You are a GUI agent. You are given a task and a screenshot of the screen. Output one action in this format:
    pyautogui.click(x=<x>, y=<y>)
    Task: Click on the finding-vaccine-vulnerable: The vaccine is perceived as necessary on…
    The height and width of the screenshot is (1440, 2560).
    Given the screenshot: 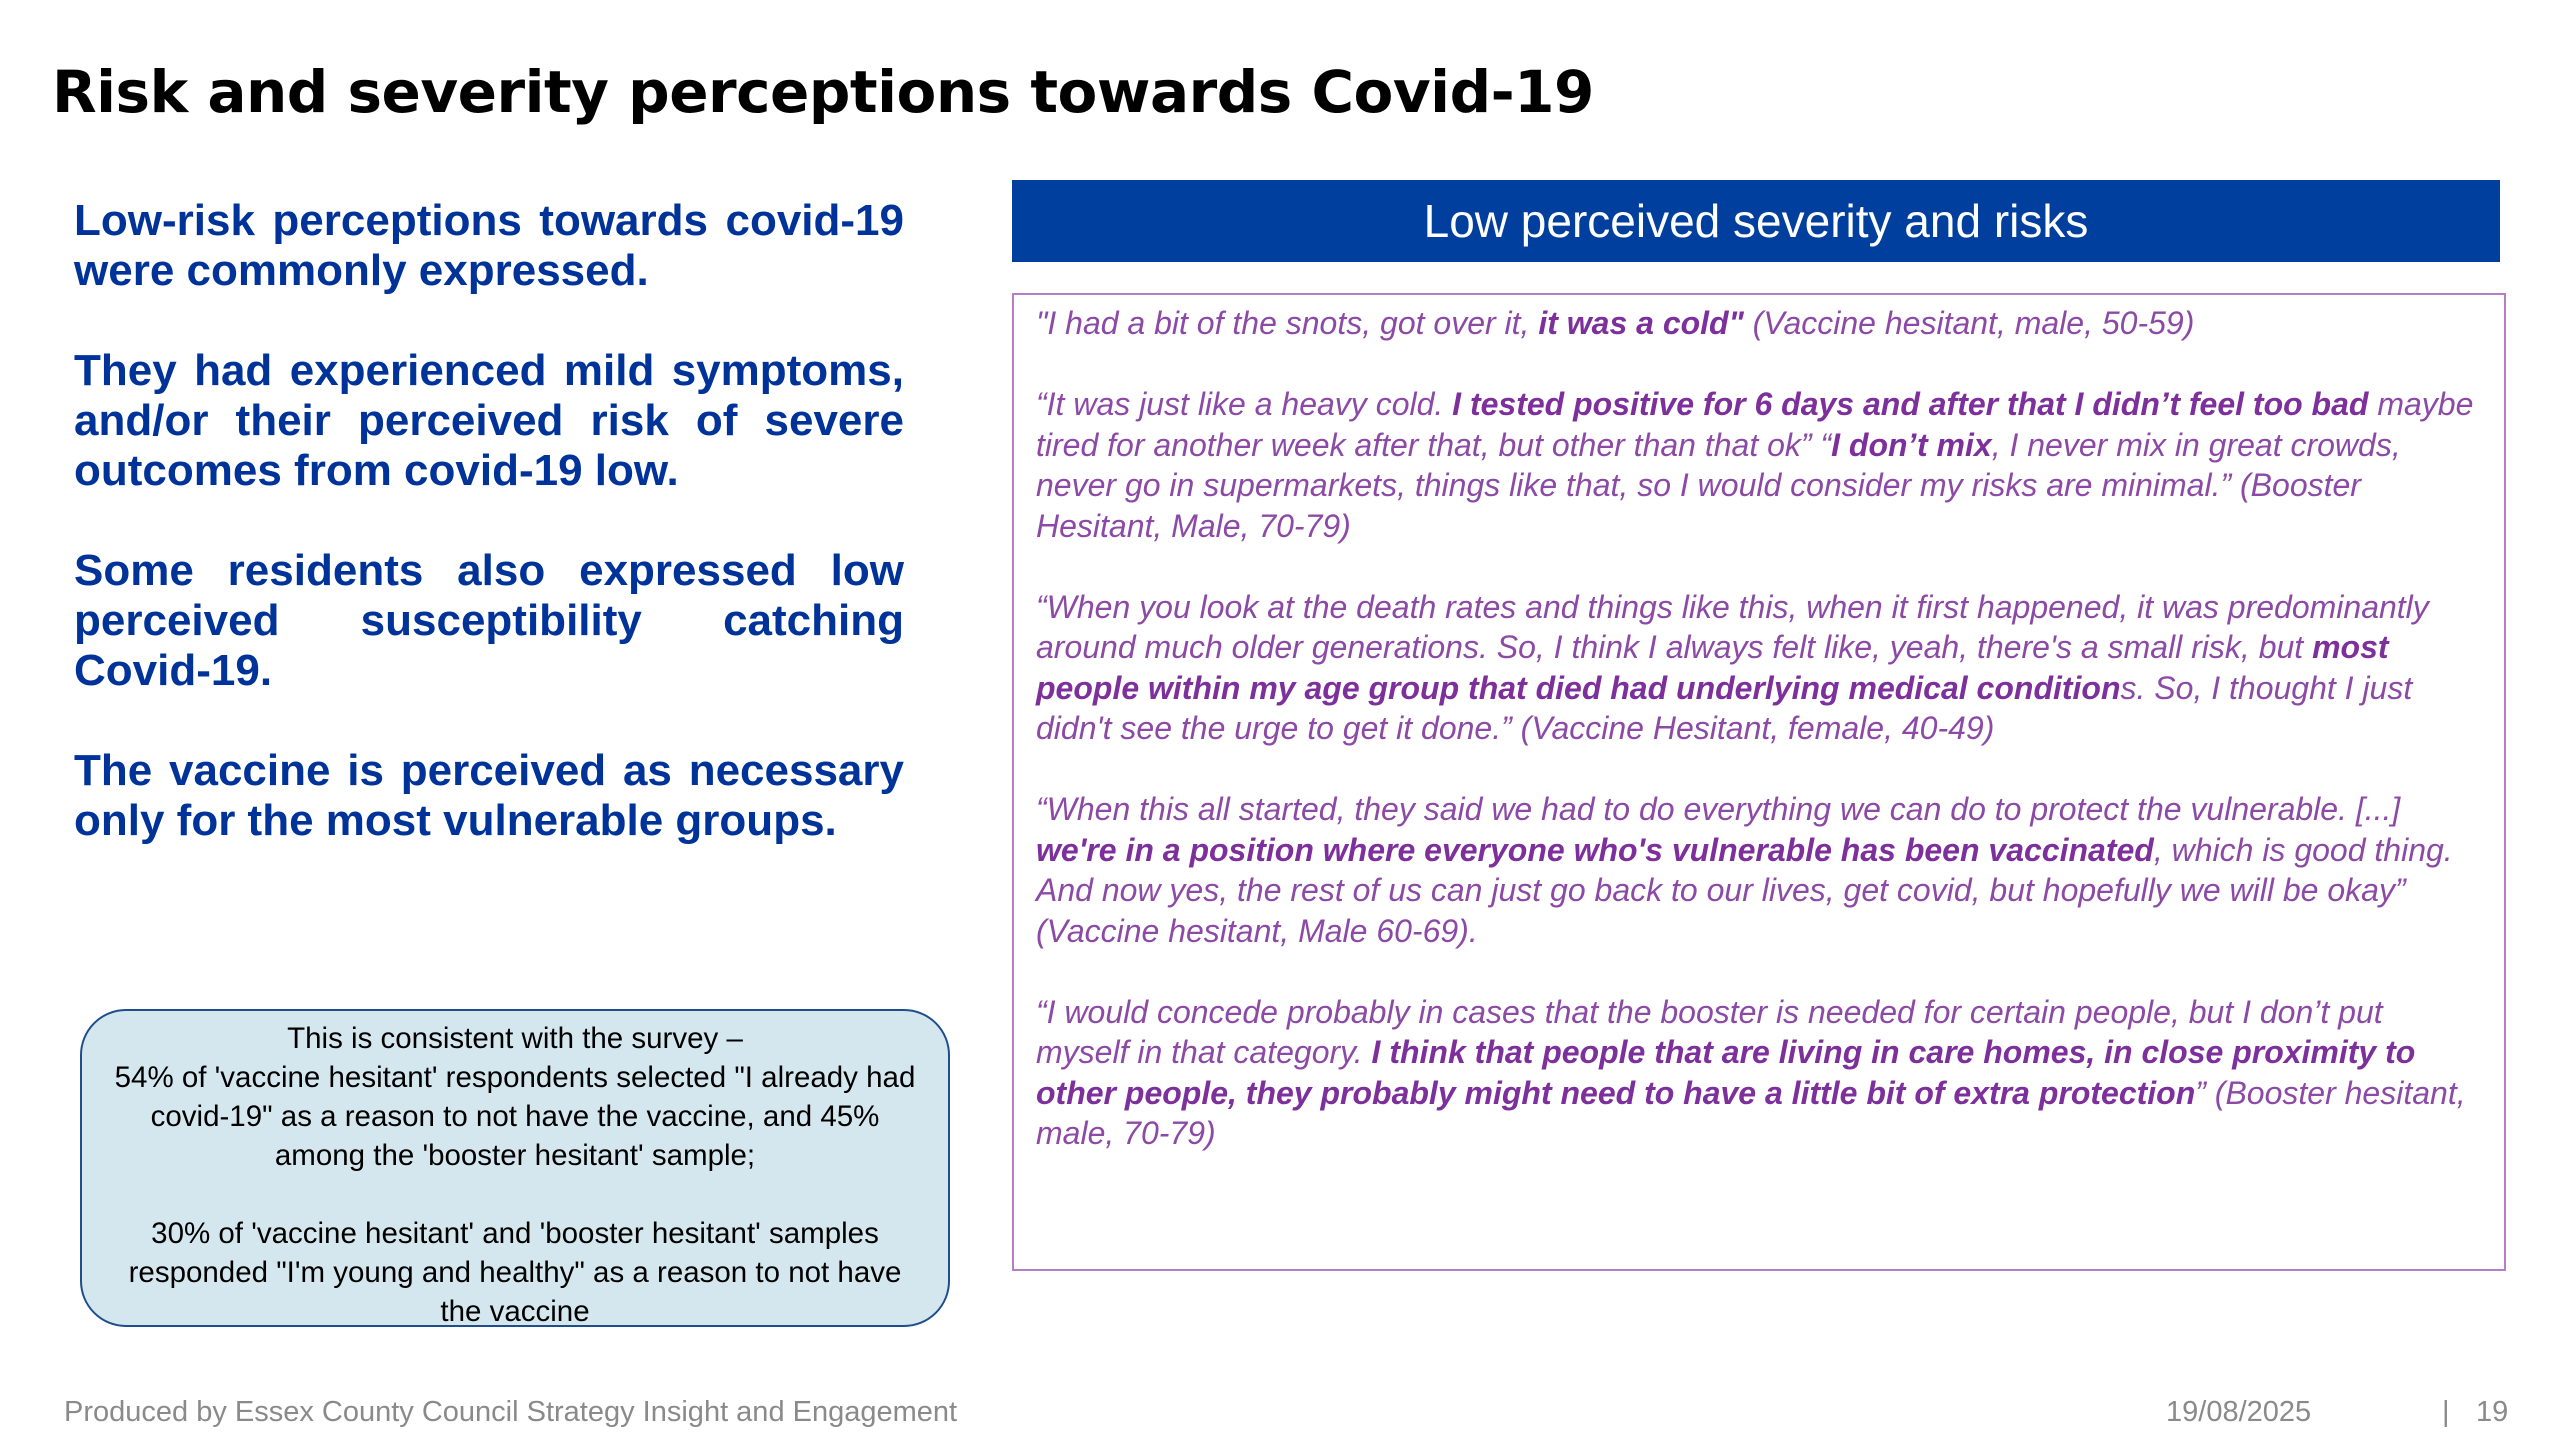 What is the action you would take?
    pyautogui.click(x=489, y=795)
    